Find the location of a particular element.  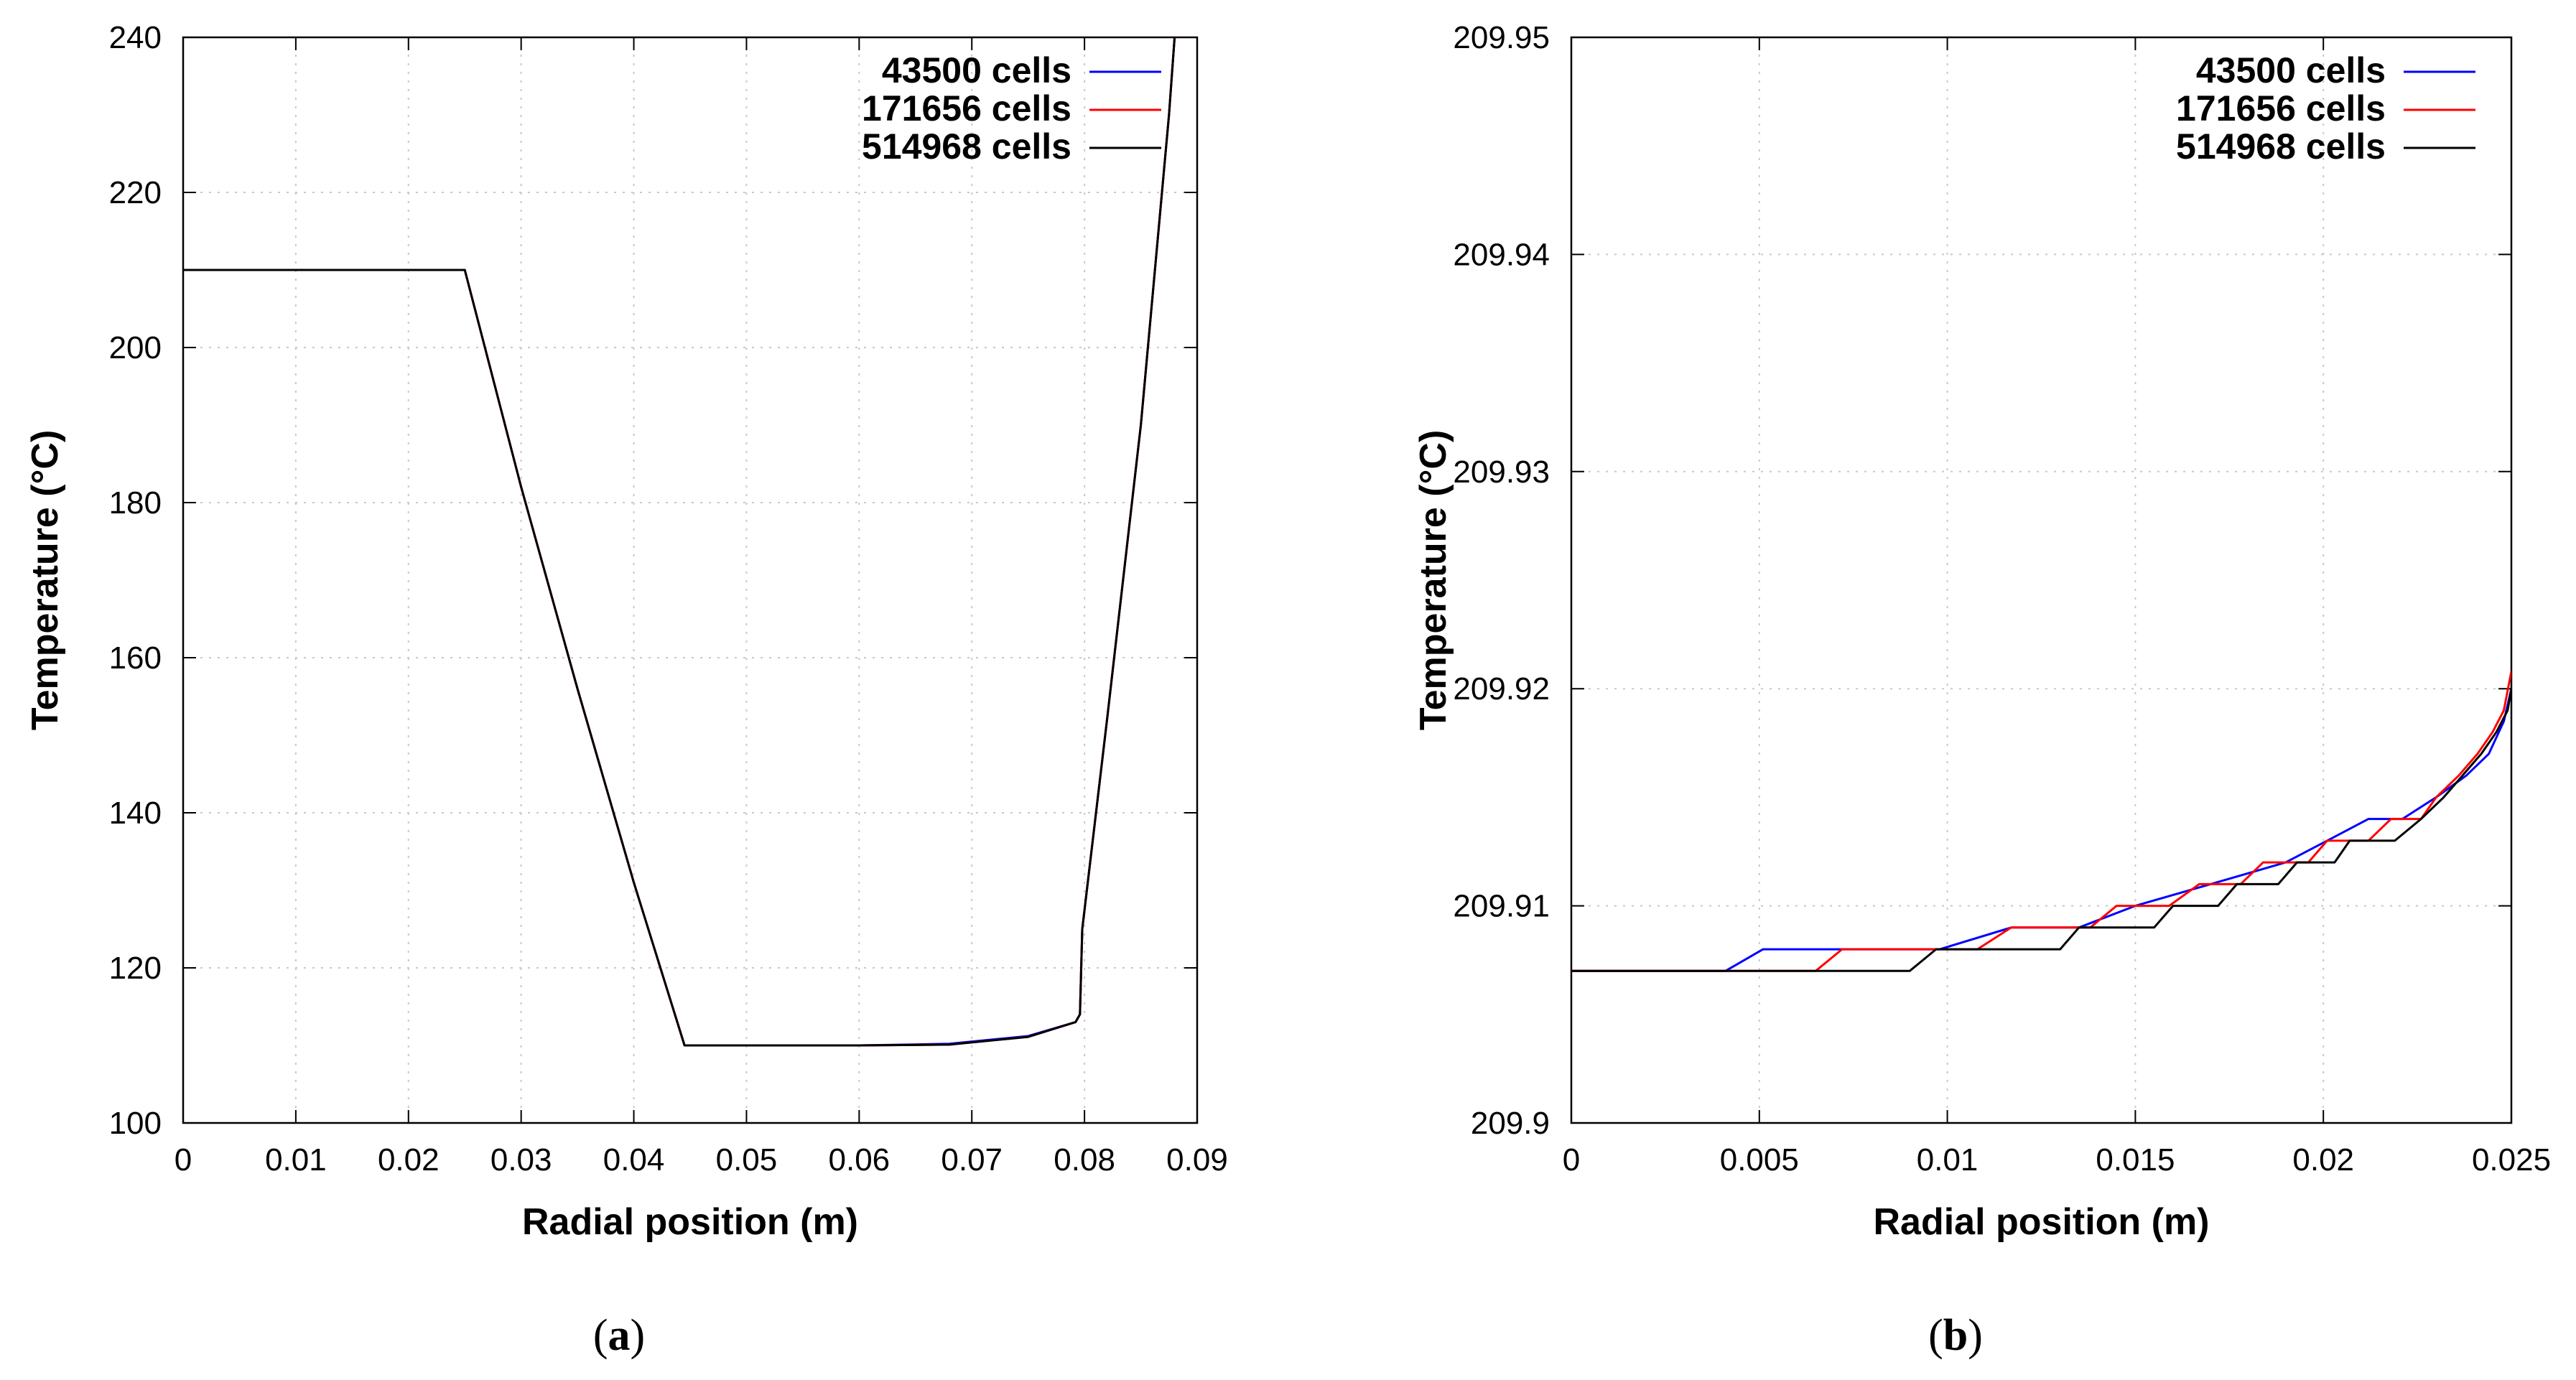

panel-b-x-tick-label: 0.01 is located at coordinates (1948, 1160).